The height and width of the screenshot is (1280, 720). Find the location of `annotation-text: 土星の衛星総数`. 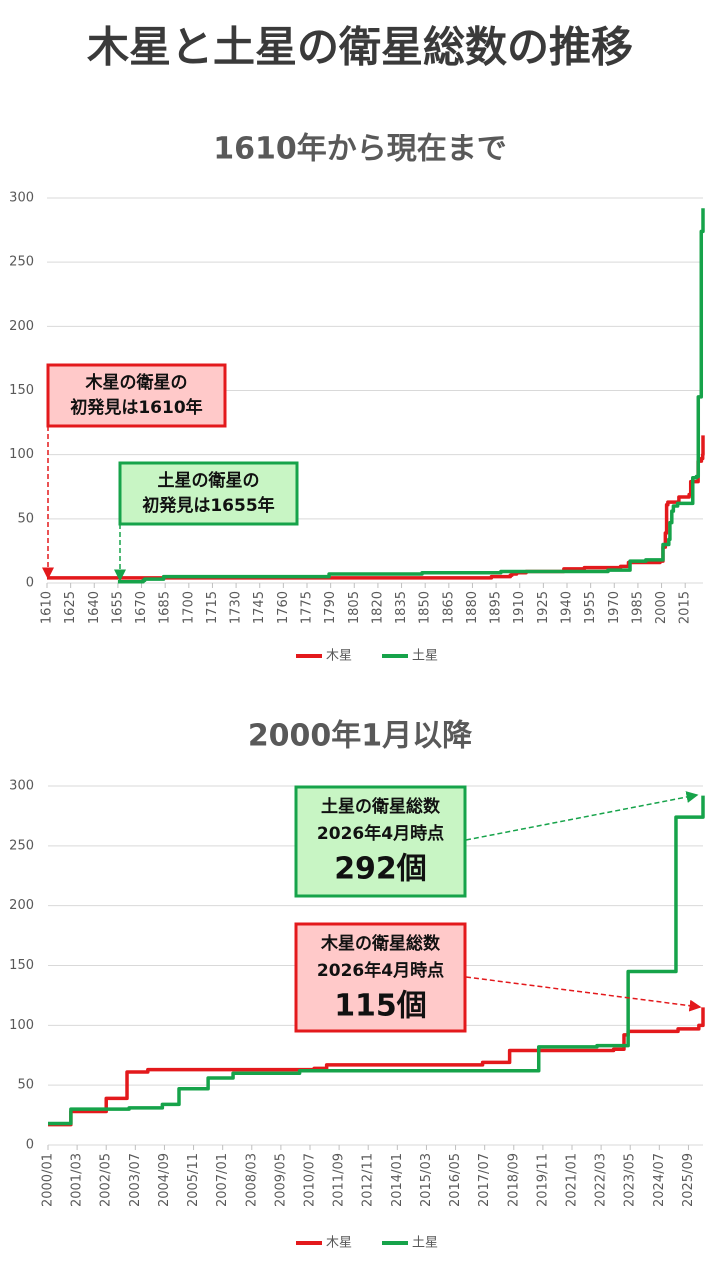

annotation-text: 土星の衛星総数 is located at coordinates (381, 806).